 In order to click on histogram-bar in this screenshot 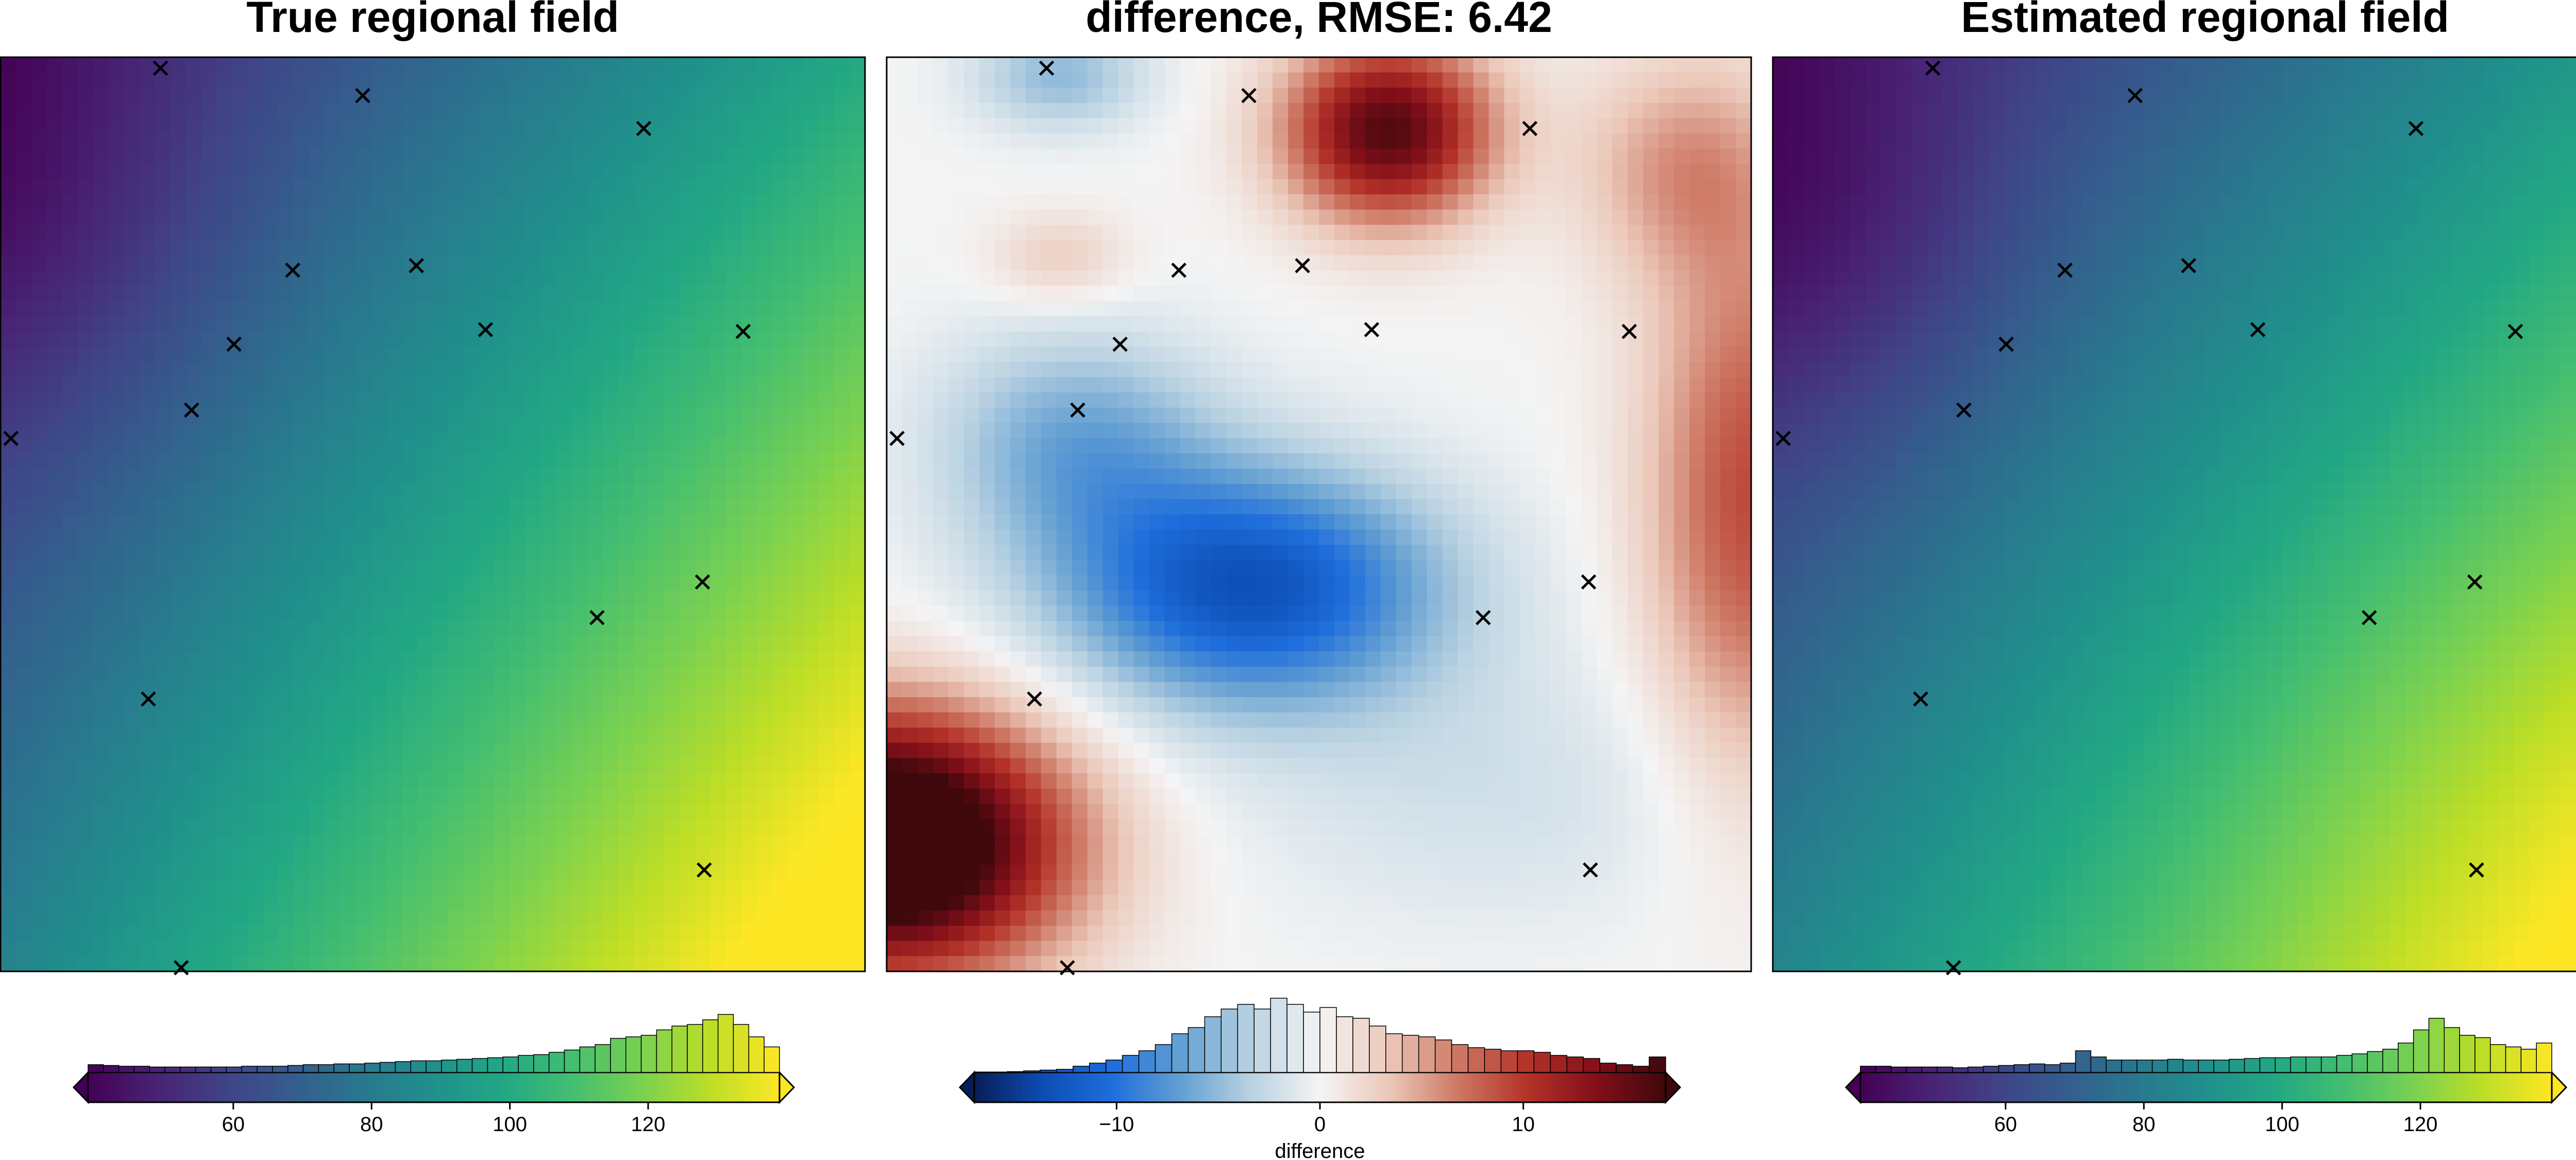, I will do `click(326, 1068)`.